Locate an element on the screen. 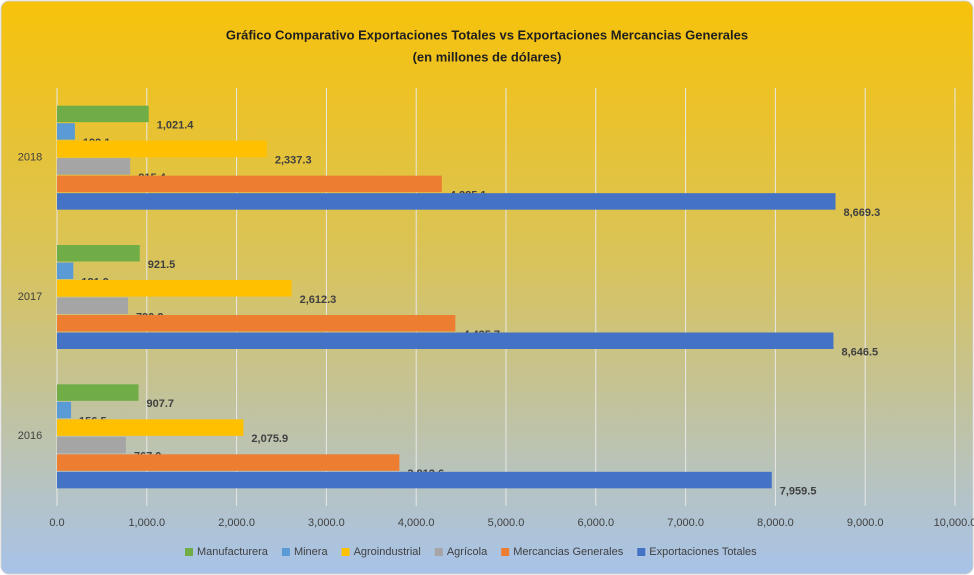 The width and height of the screenshot is (974, 575). value-label: 921.5 is located at coordinates (162, 265).